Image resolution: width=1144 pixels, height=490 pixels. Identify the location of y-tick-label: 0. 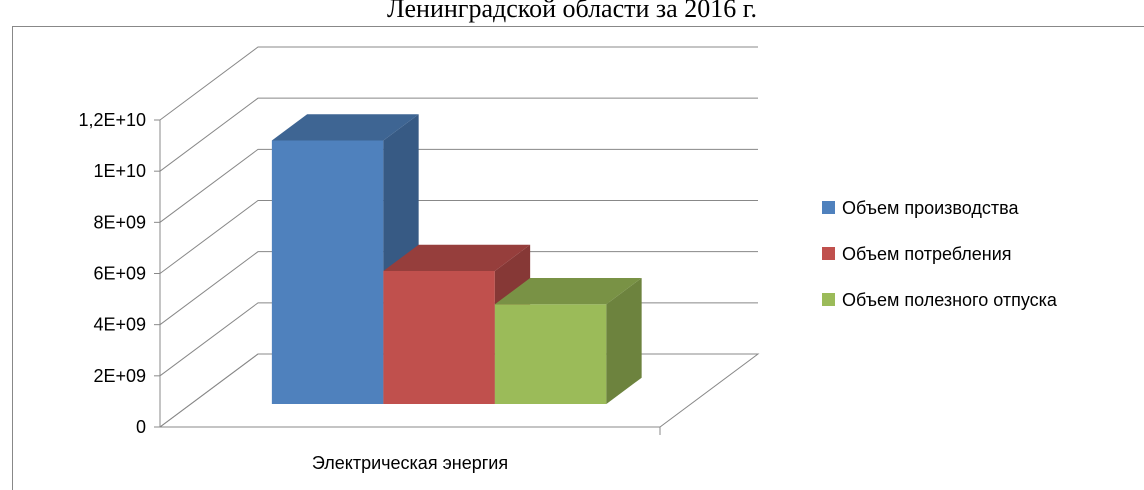
(141, 427).